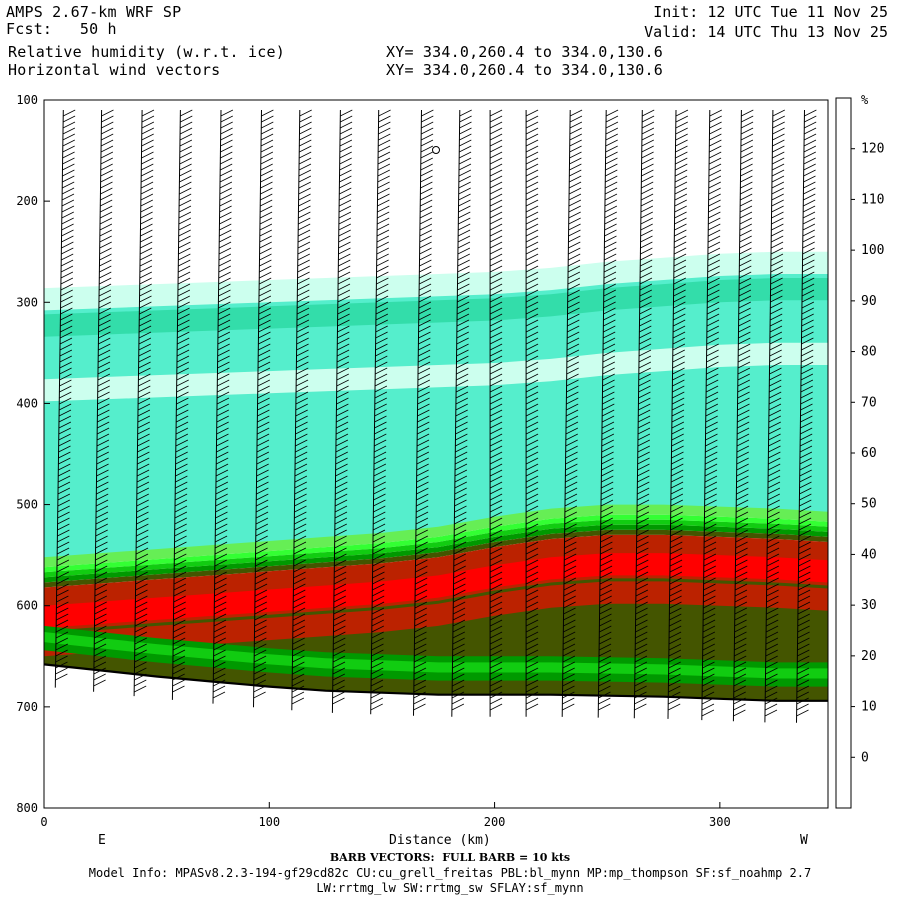 The image size is (900, 900). What do you see at coordinates (27, 707) in the screenshot?
I see `y-tick-label: 700` at bounding box center [27, 707].